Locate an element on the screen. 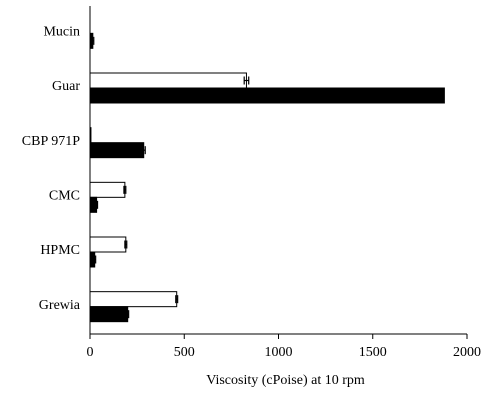  x-tick-label-500: 500 is located at coordinates (184, 352).